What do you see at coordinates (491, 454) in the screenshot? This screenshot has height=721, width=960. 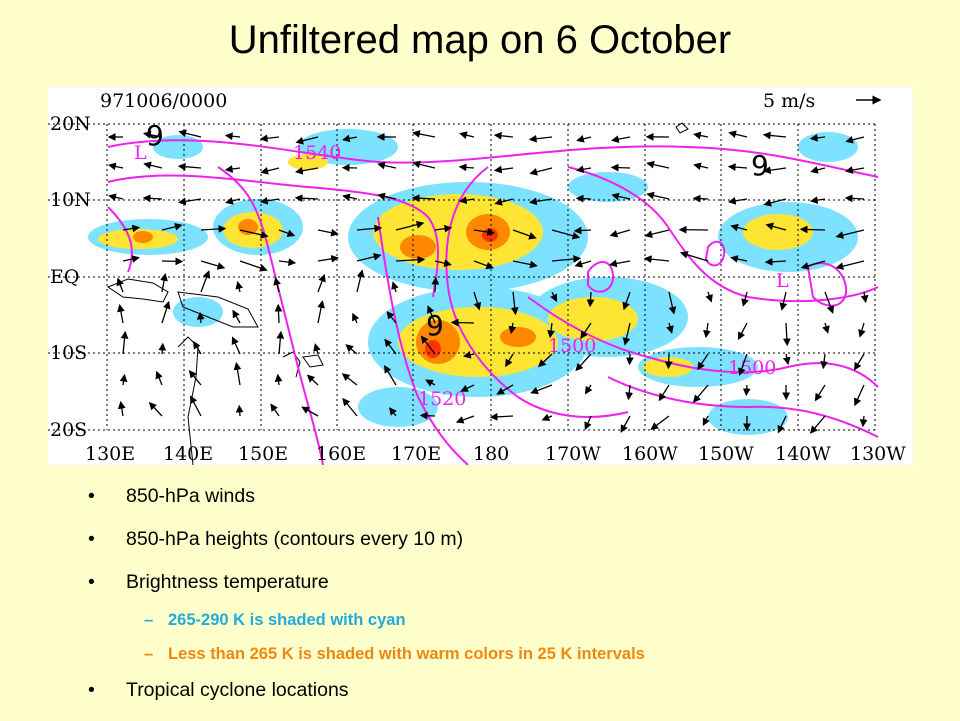 I see `lon-label: 180` at bounding box center [491, 454].